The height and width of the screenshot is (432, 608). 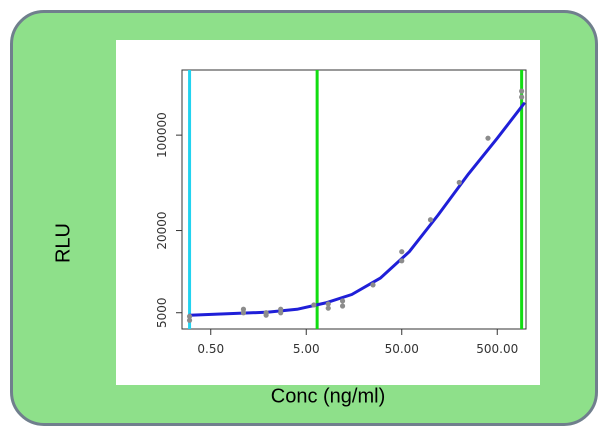 I want to click on x-tick-label: 500.00, so click(x=497, y=349).